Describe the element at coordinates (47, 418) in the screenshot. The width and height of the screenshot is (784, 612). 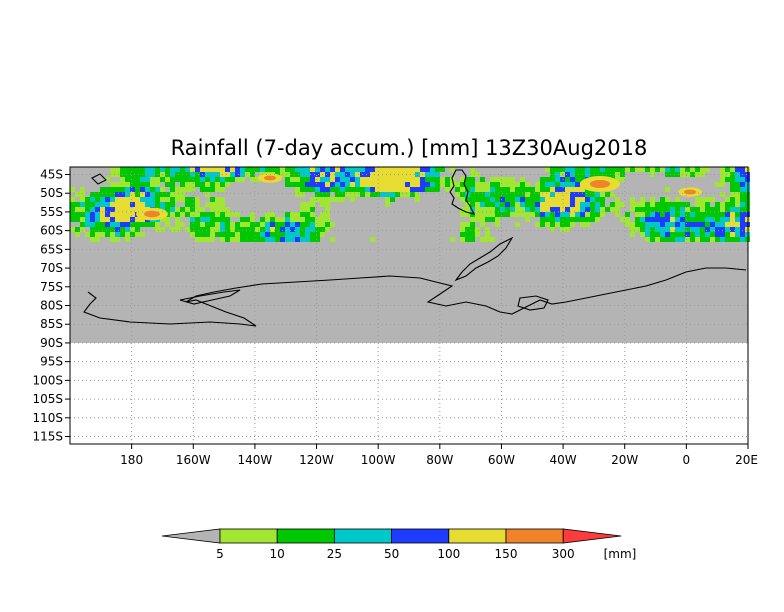
I see `lat-tick-label: 110S` at that location.